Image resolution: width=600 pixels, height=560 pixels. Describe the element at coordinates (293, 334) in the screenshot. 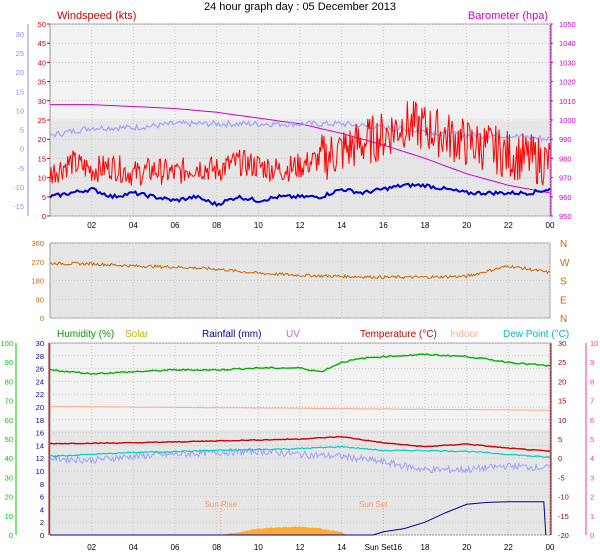

I see `uv-label: UV` at that location.